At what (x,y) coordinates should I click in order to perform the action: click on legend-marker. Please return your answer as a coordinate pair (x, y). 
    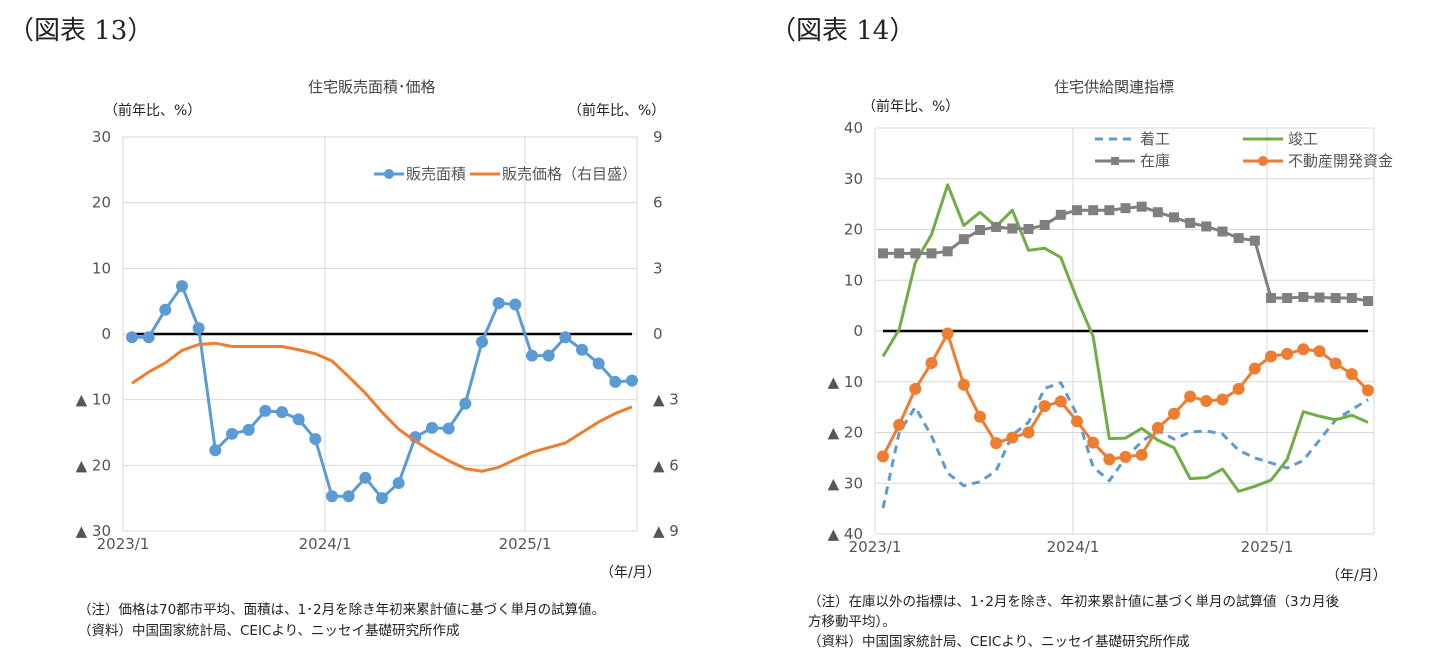
    Looking at the image, I should click on (1115, 161).